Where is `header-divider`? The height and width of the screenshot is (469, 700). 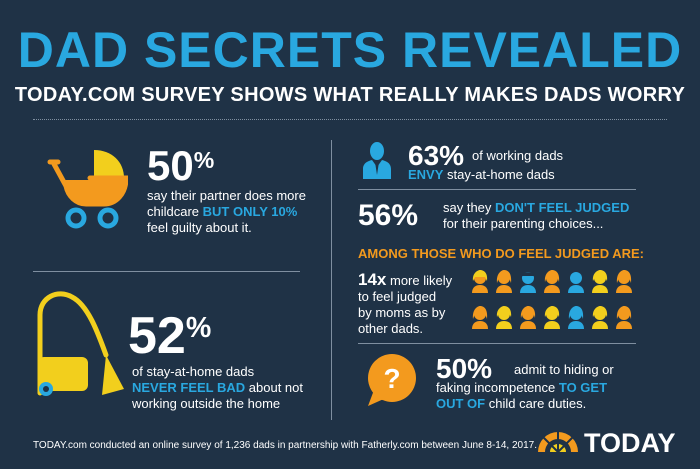 header-divider is located at coordinates (350, 119).